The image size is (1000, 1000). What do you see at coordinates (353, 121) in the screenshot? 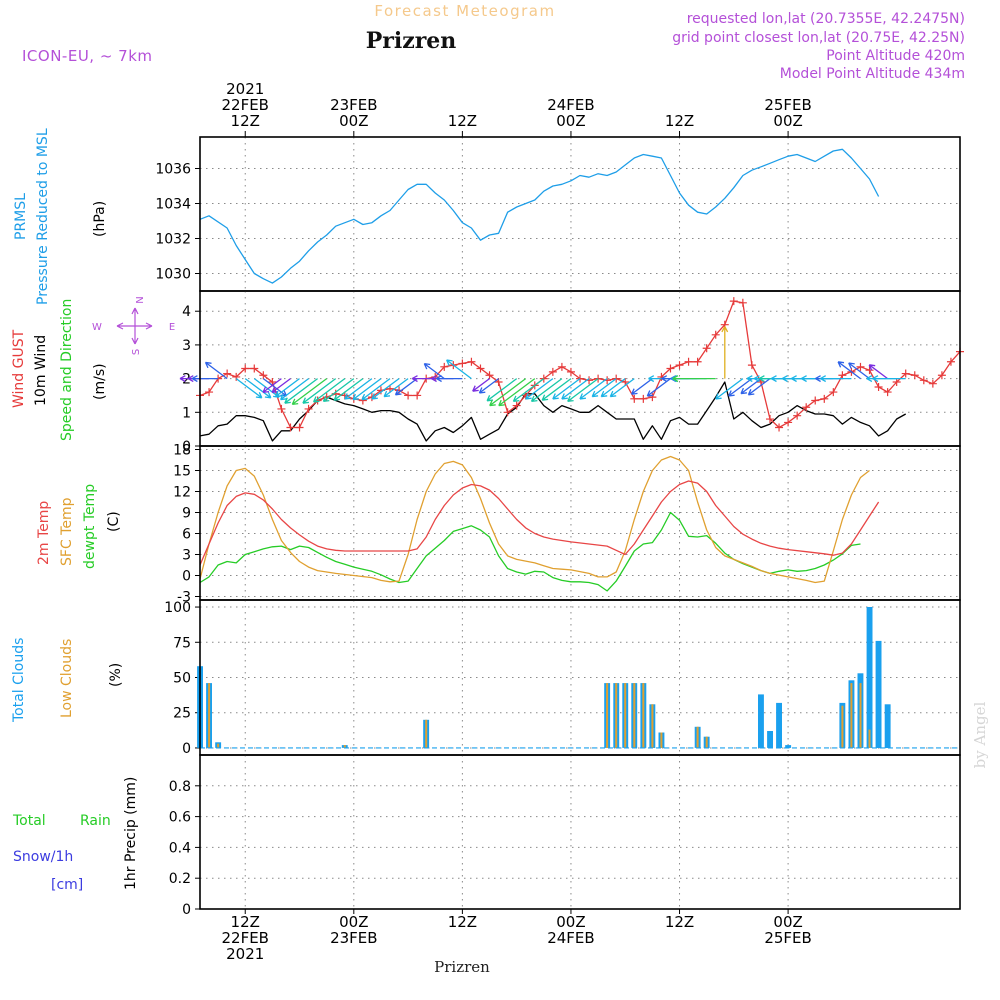
I see `top-time-label: 00Z` at bounding box center [353, 121].